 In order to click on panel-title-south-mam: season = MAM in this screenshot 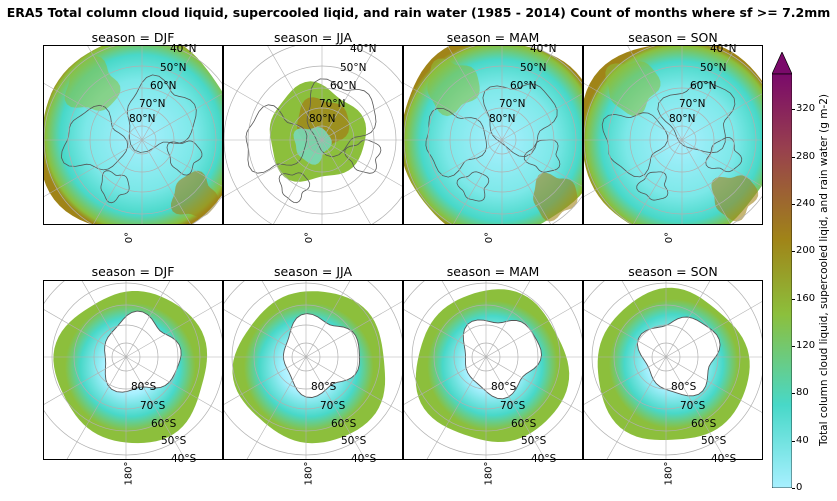, I will do `click(493, 271)`.